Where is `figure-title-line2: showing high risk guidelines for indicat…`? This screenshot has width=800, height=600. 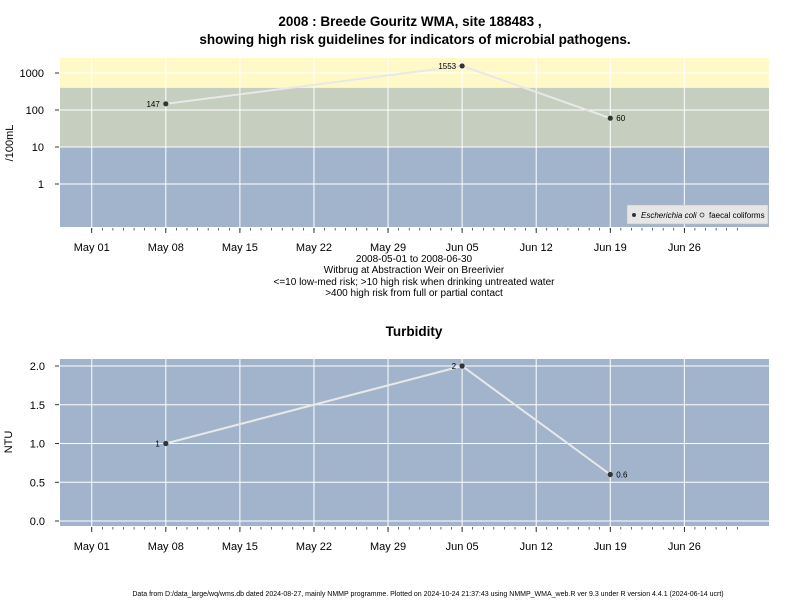 figure-title-line2: showing high risk guidelines for indicat… is located at coordinates (414, 39).